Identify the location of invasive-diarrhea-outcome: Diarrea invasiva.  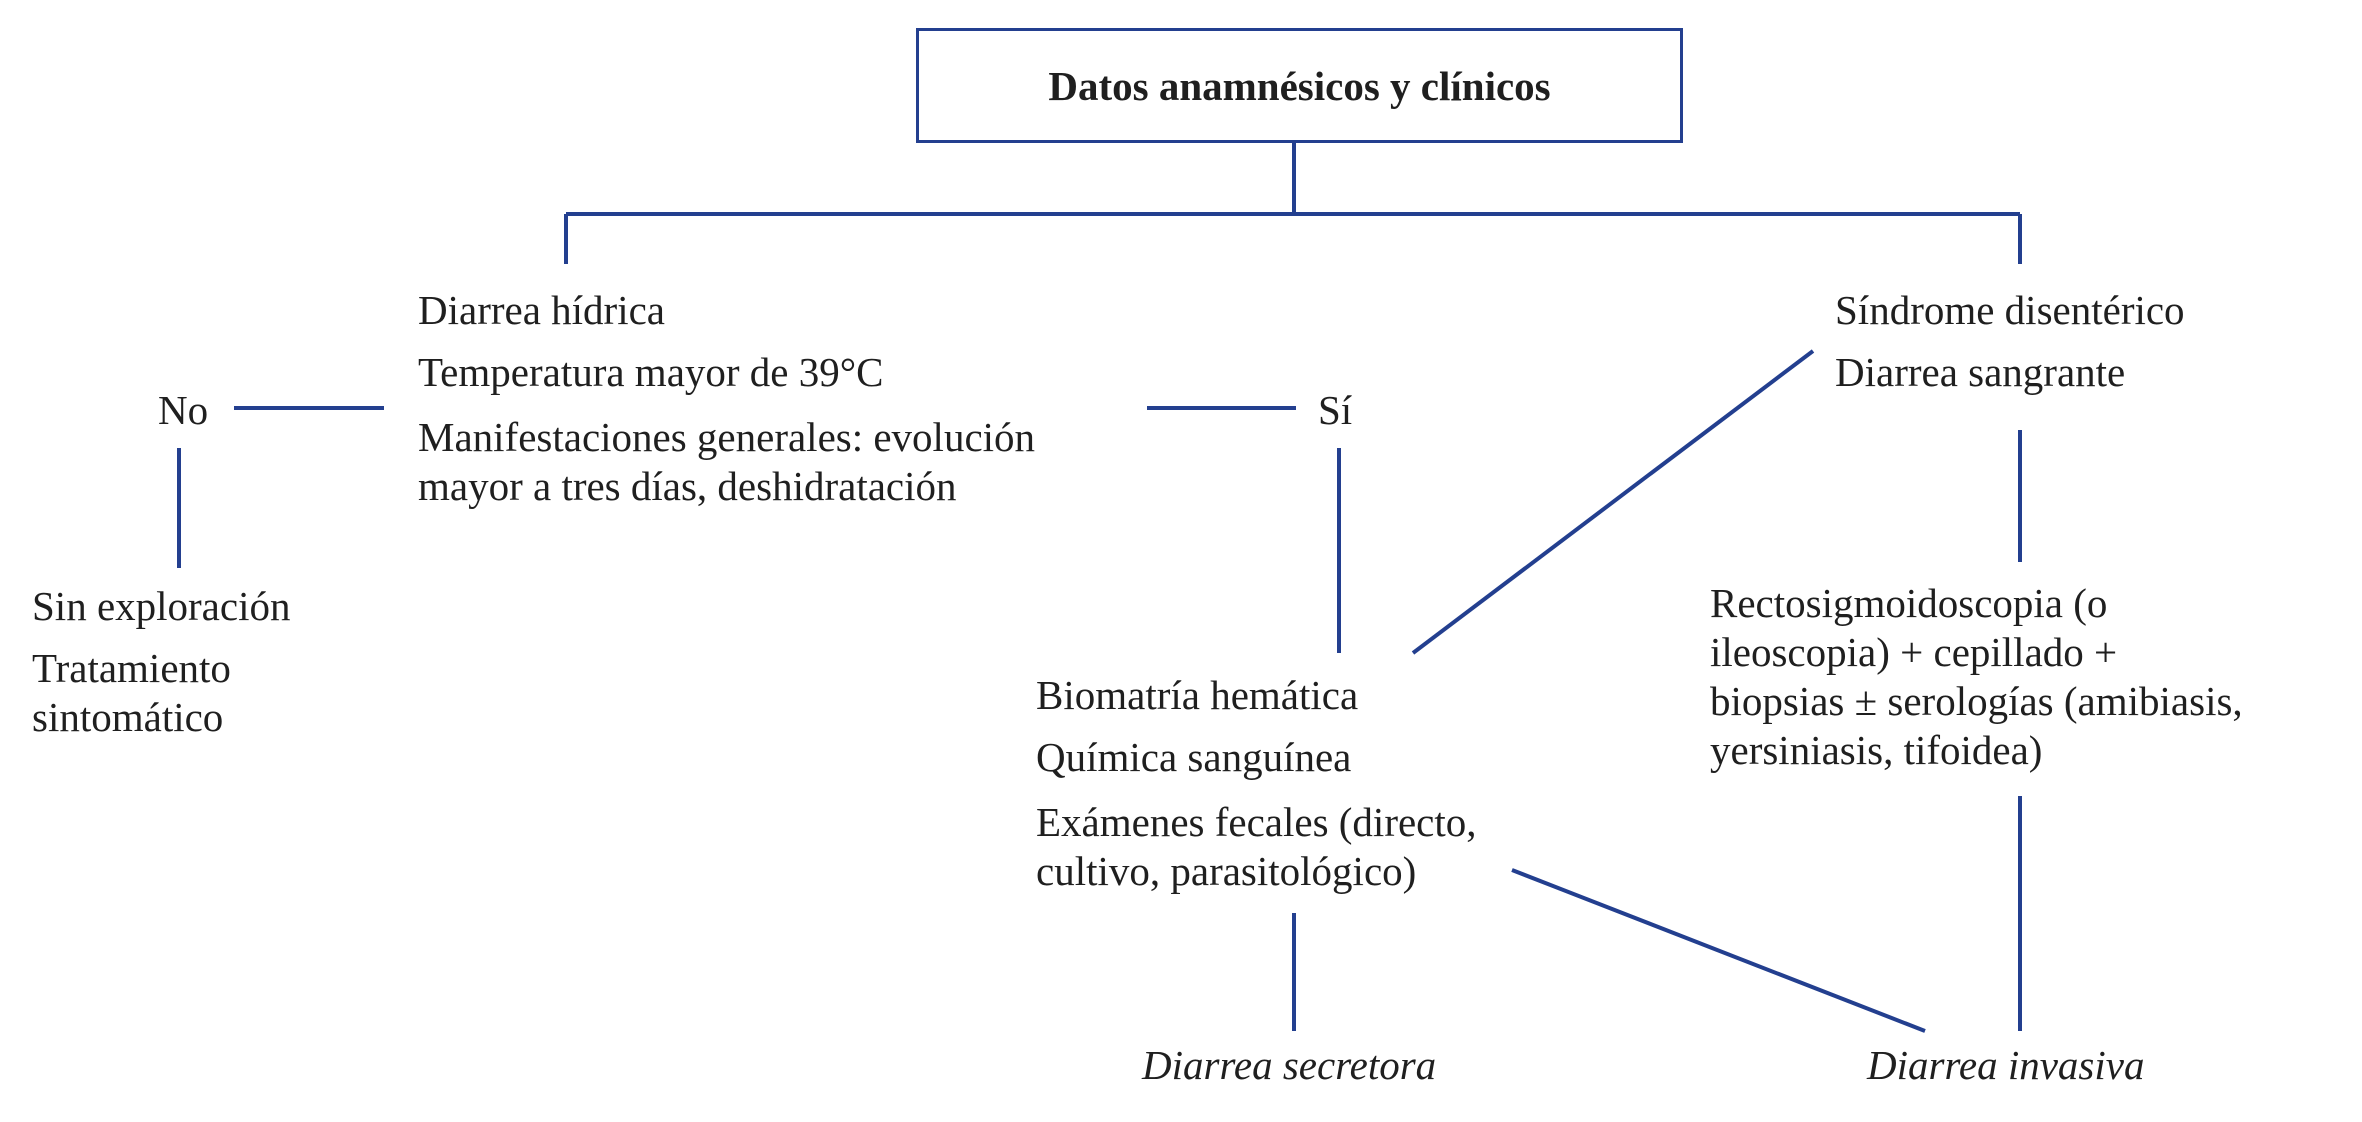
(2006, 1065).